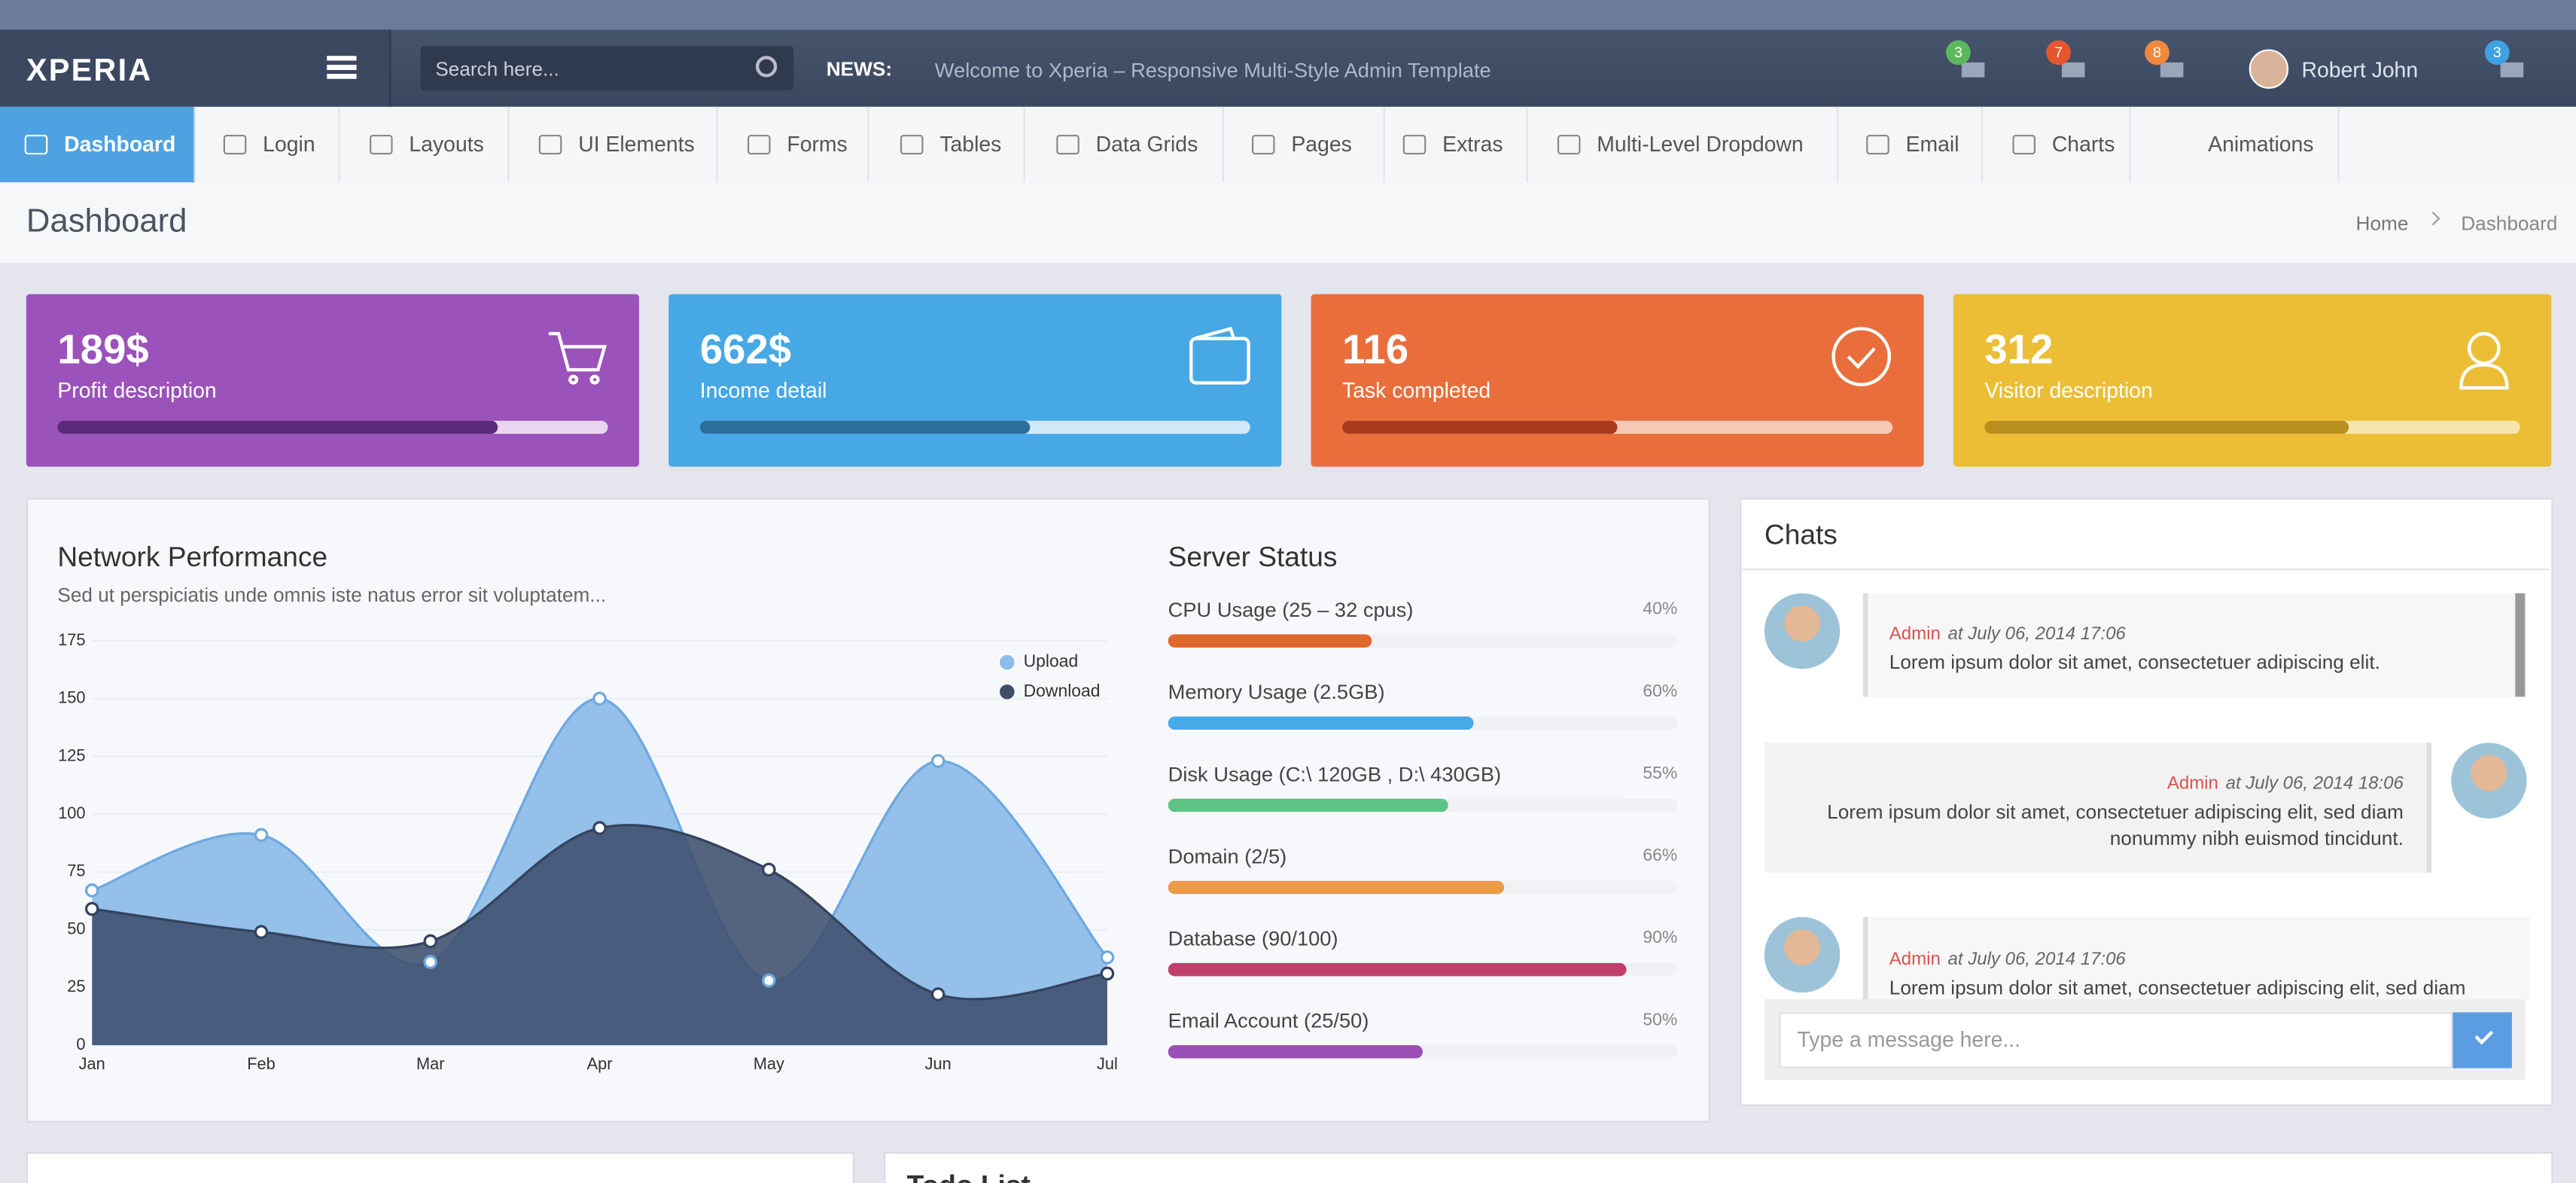 Image resolution: width=2576 pixels, height=1183 pixels. What do you see at coordinates (746, 350) in the screenshot?
I see `stat-value: 662$` at bounding box center [746, 350].